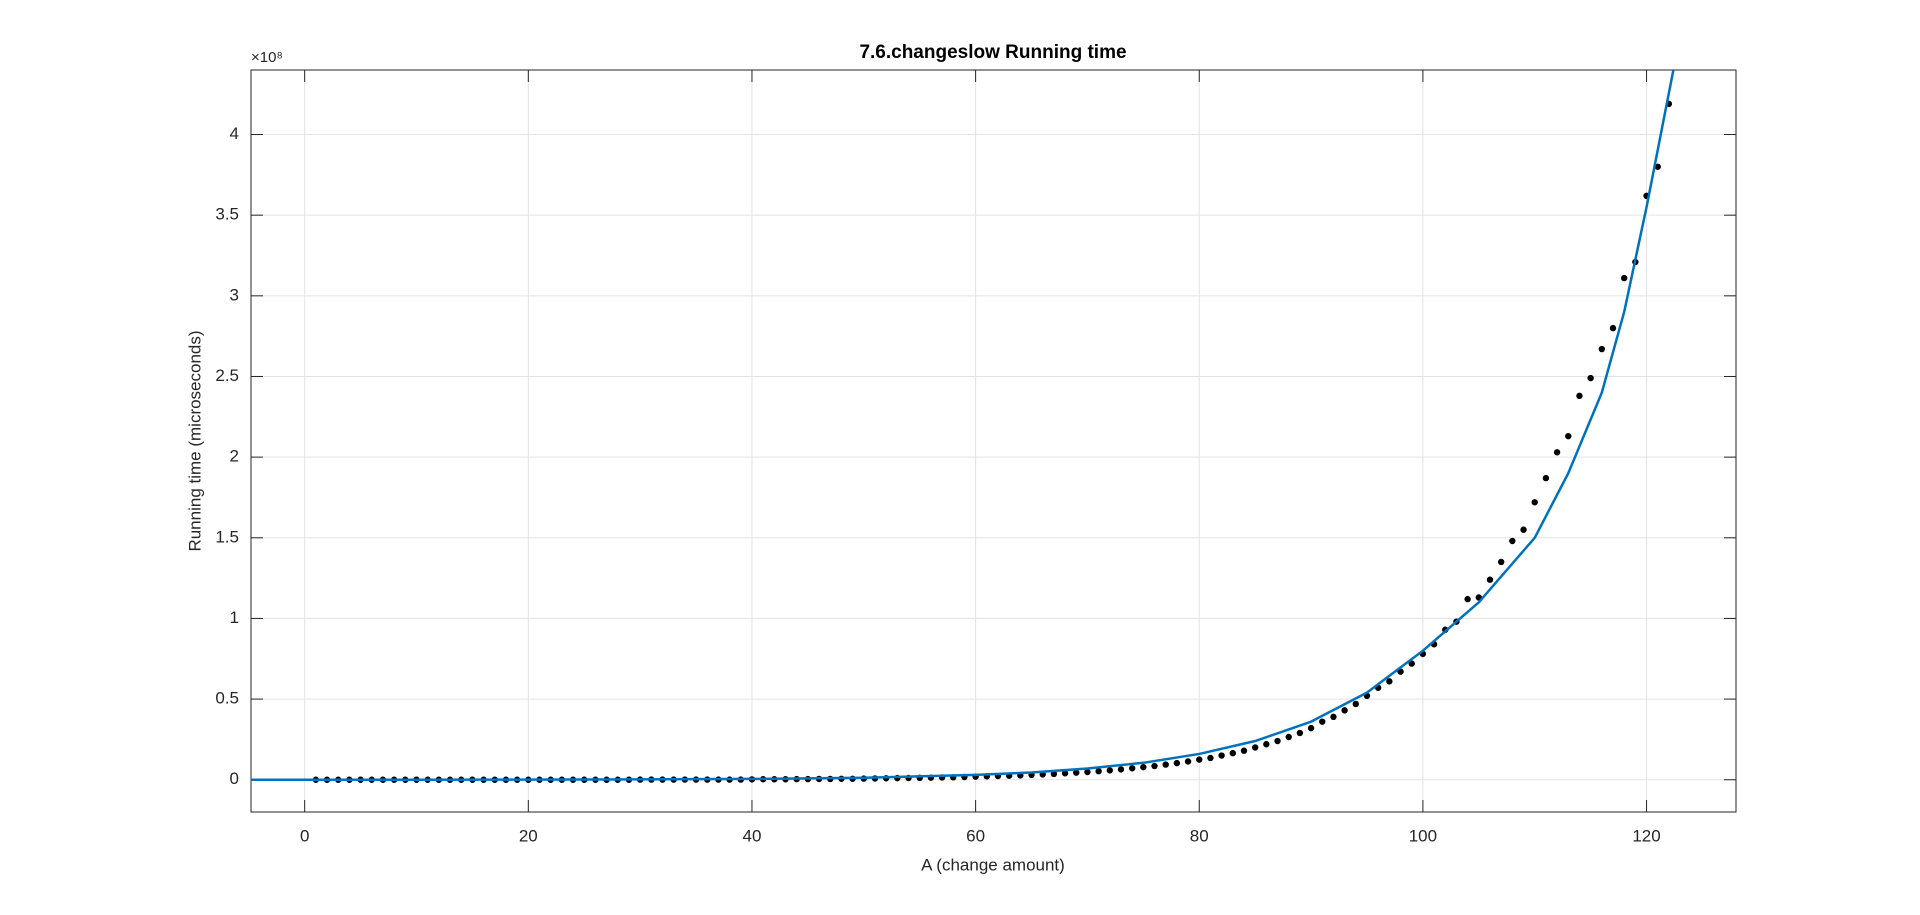 The width and height of the screenshot is (1920, 915). What do you see at coordinates (234, 456) in the screenshot?
I see `y-tick-label: 2` at bounding box center [234, 456].